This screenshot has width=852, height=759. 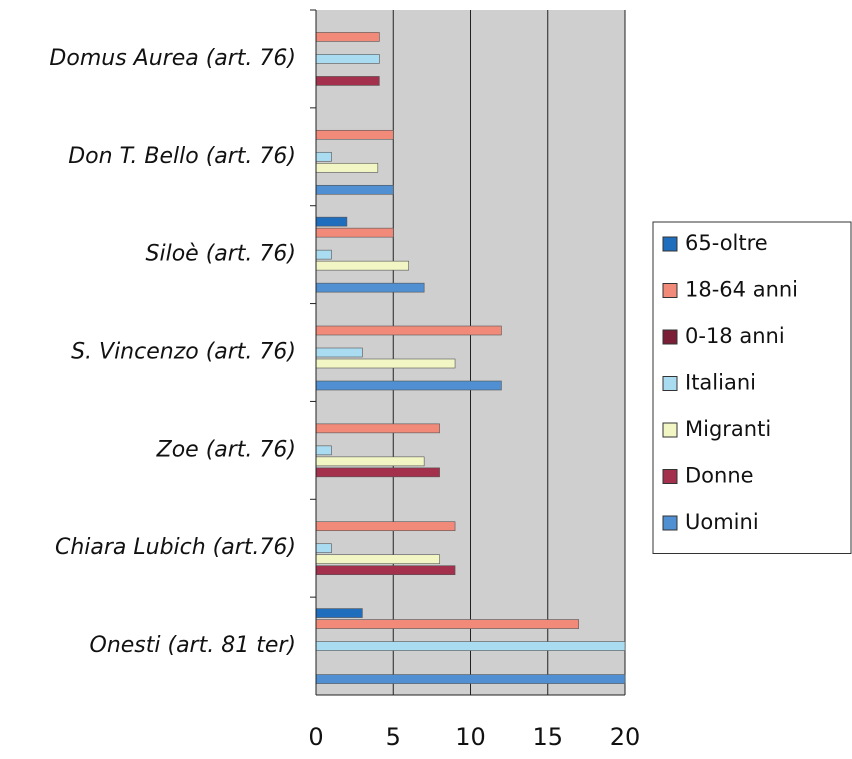 I want to click on legend-label: Donne, so click(x=719, y=476).